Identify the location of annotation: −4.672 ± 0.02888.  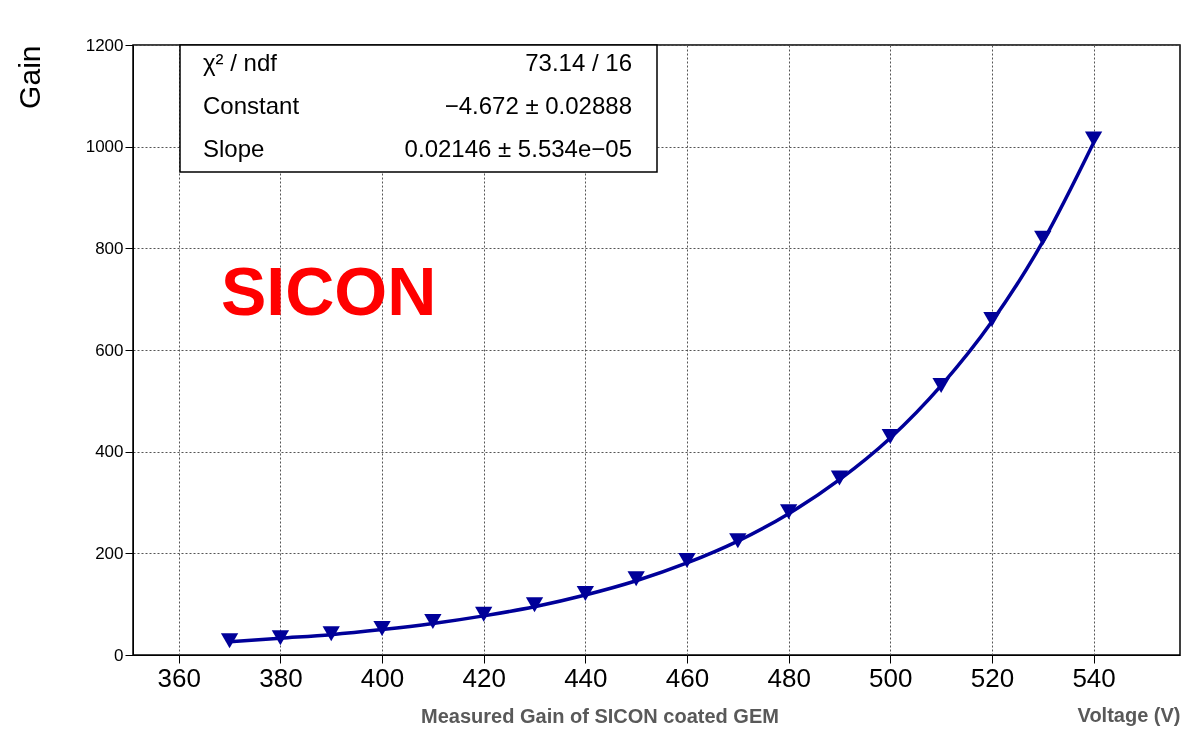
(538, 105).